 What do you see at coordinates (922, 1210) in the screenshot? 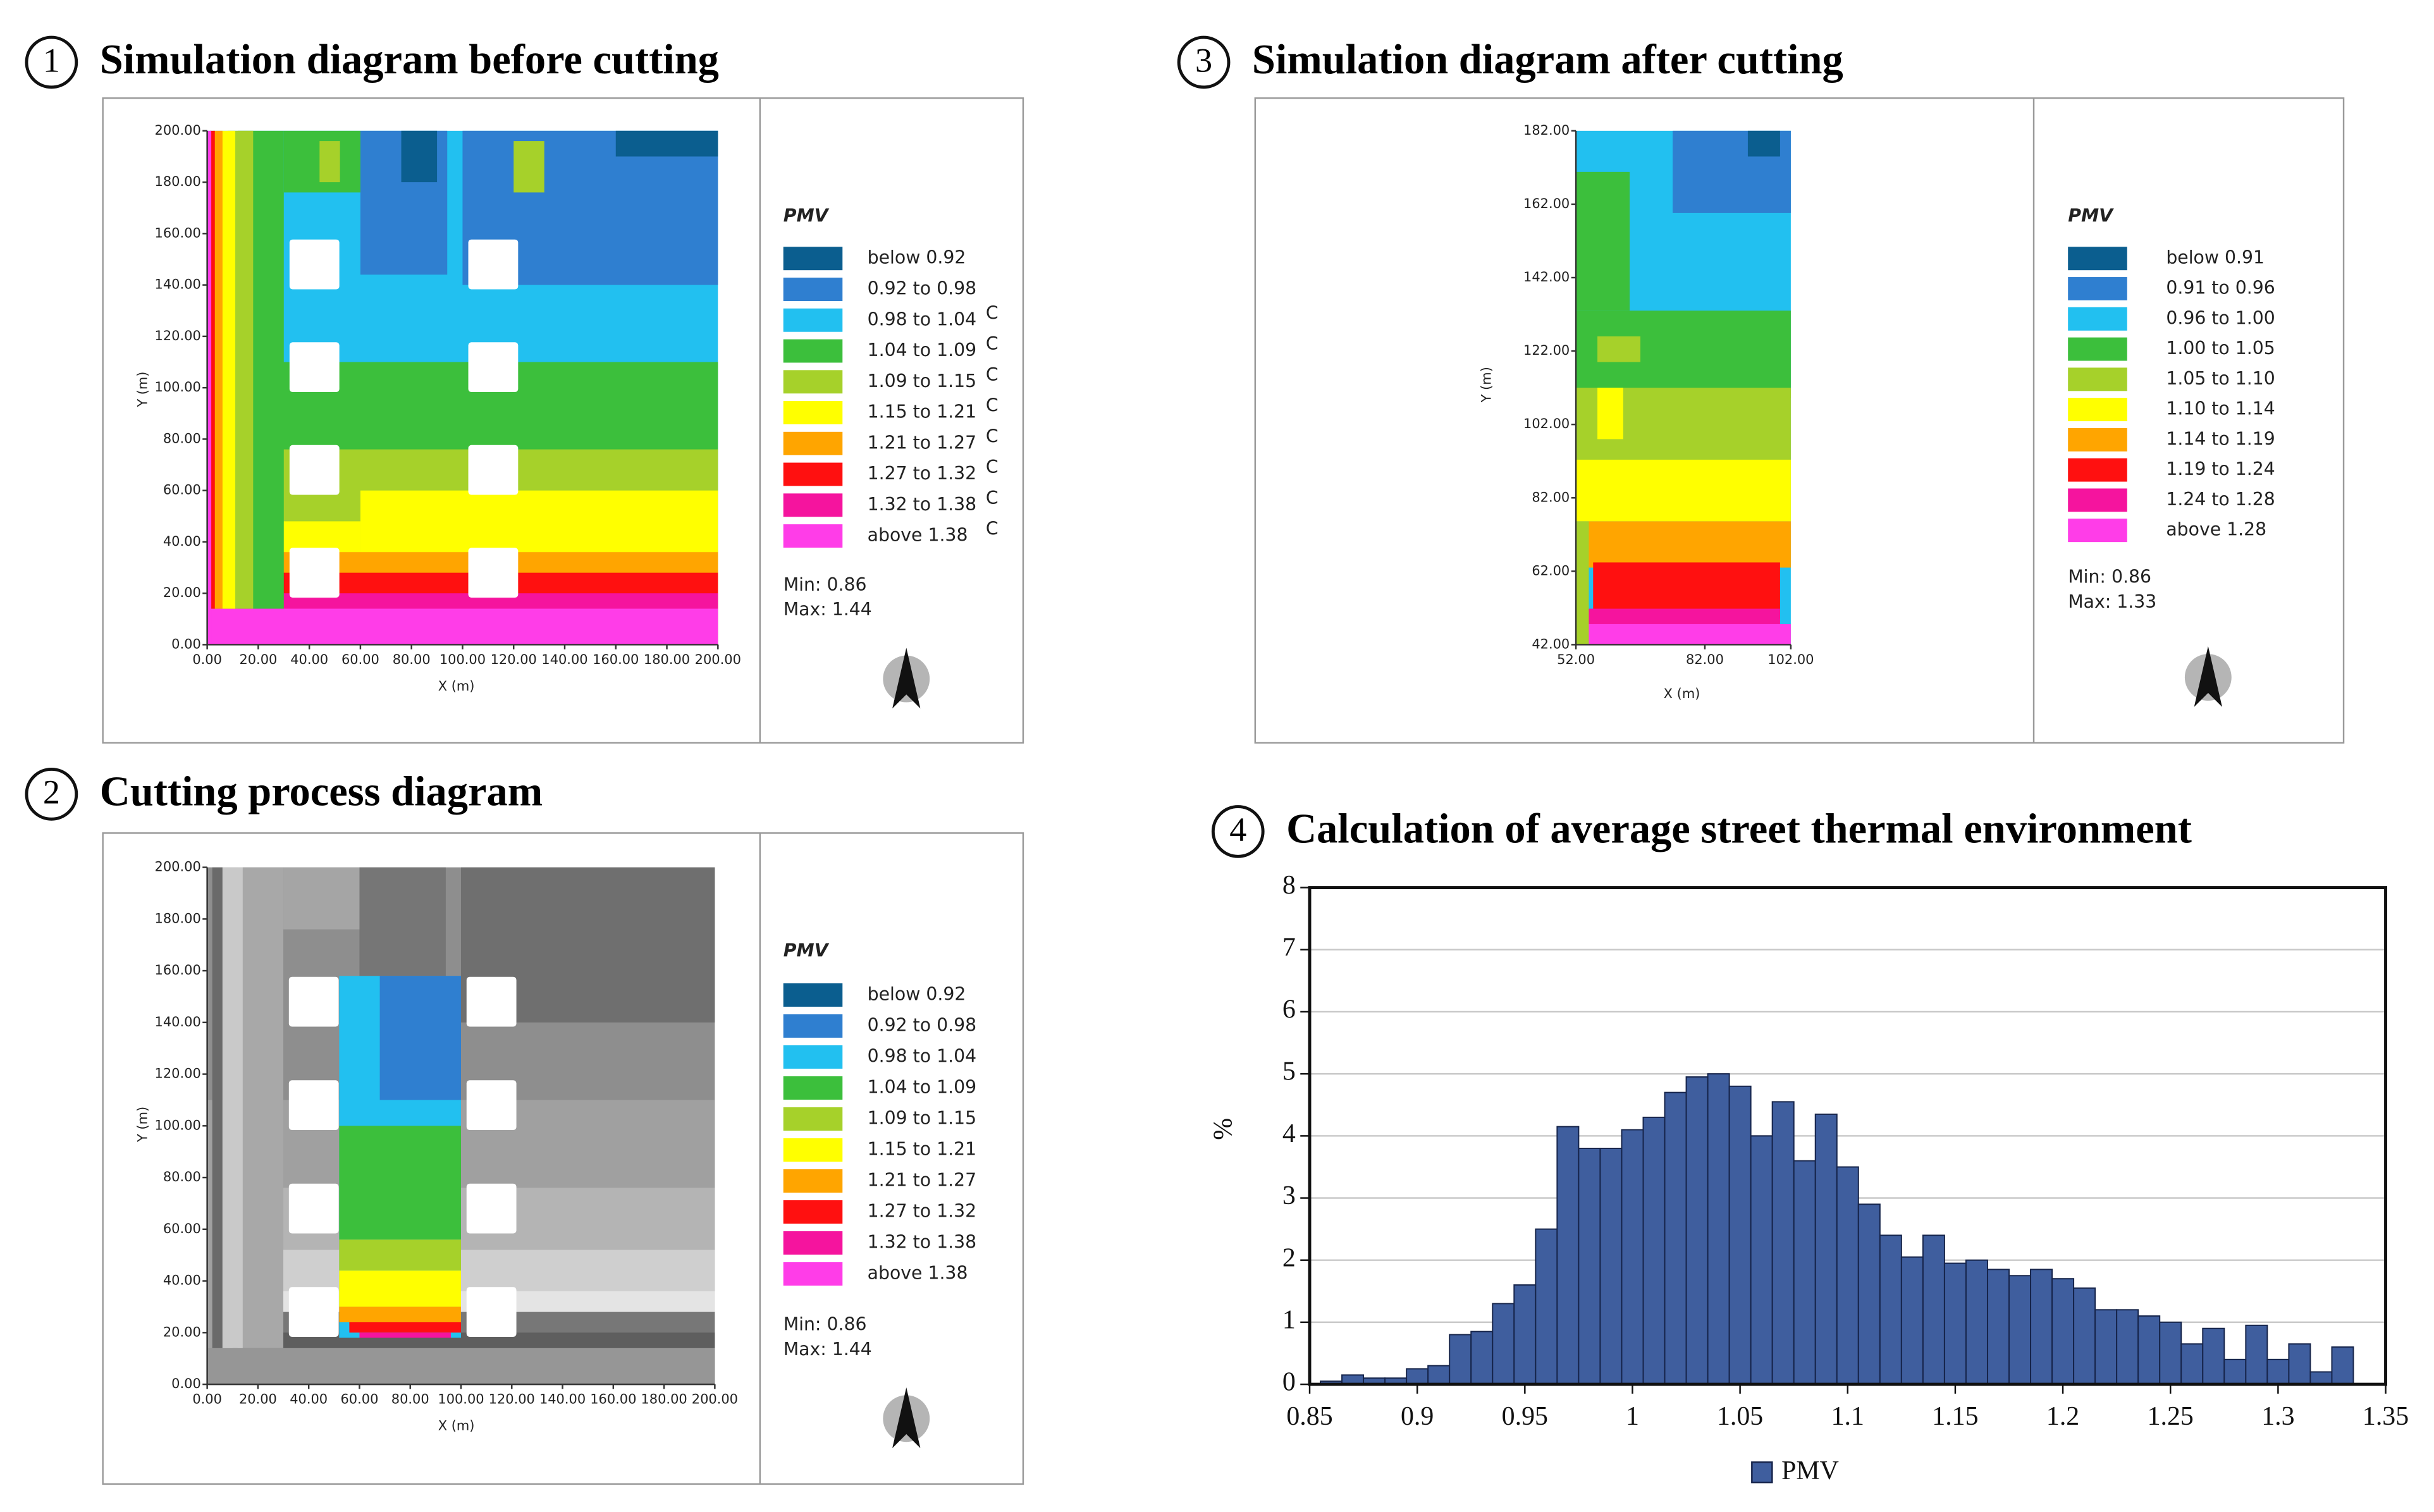
I see `legend-label: 1.27 to 1.32` at bounding box center [922, 1210].